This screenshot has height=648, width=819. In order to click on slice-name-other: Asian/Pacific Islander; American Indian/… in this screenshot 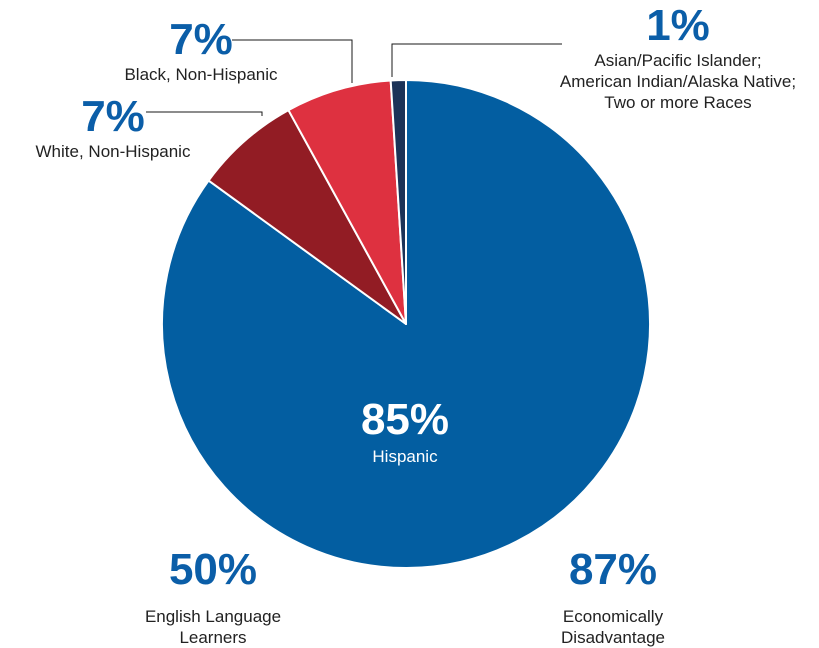, I will do `click(678, 81)`.